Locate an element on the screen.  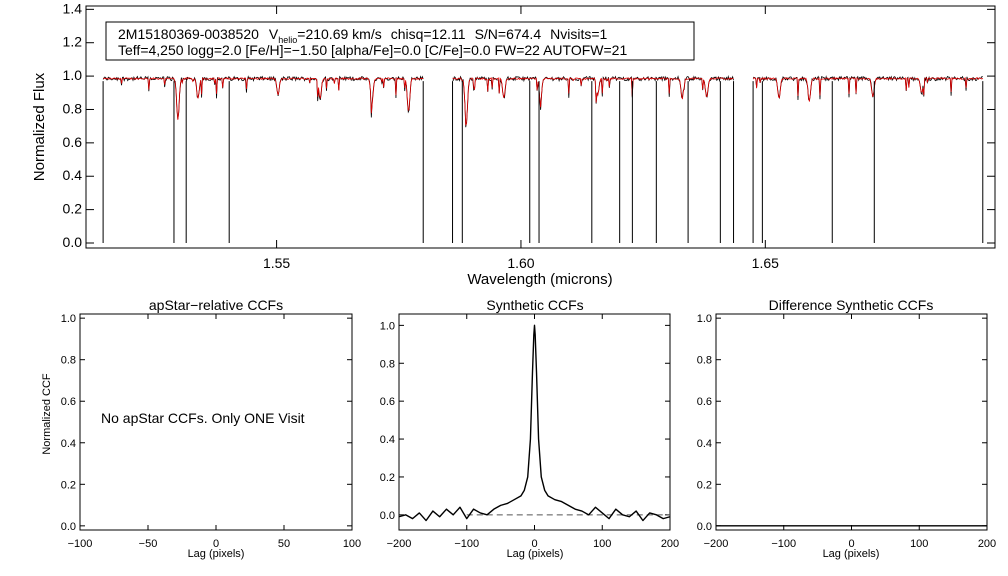
x-tick-label: 50 is located at coordinates (284, 544).